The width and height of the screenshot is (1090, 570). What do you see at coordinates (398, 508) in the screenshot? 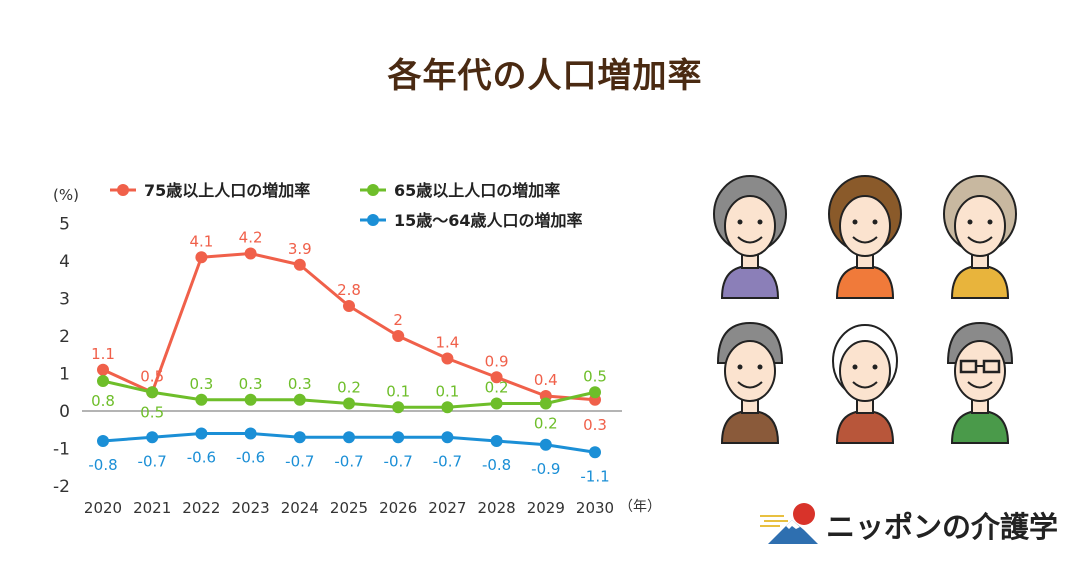
I see `x-tick-label: 2026` at bounding box center [398, 508].